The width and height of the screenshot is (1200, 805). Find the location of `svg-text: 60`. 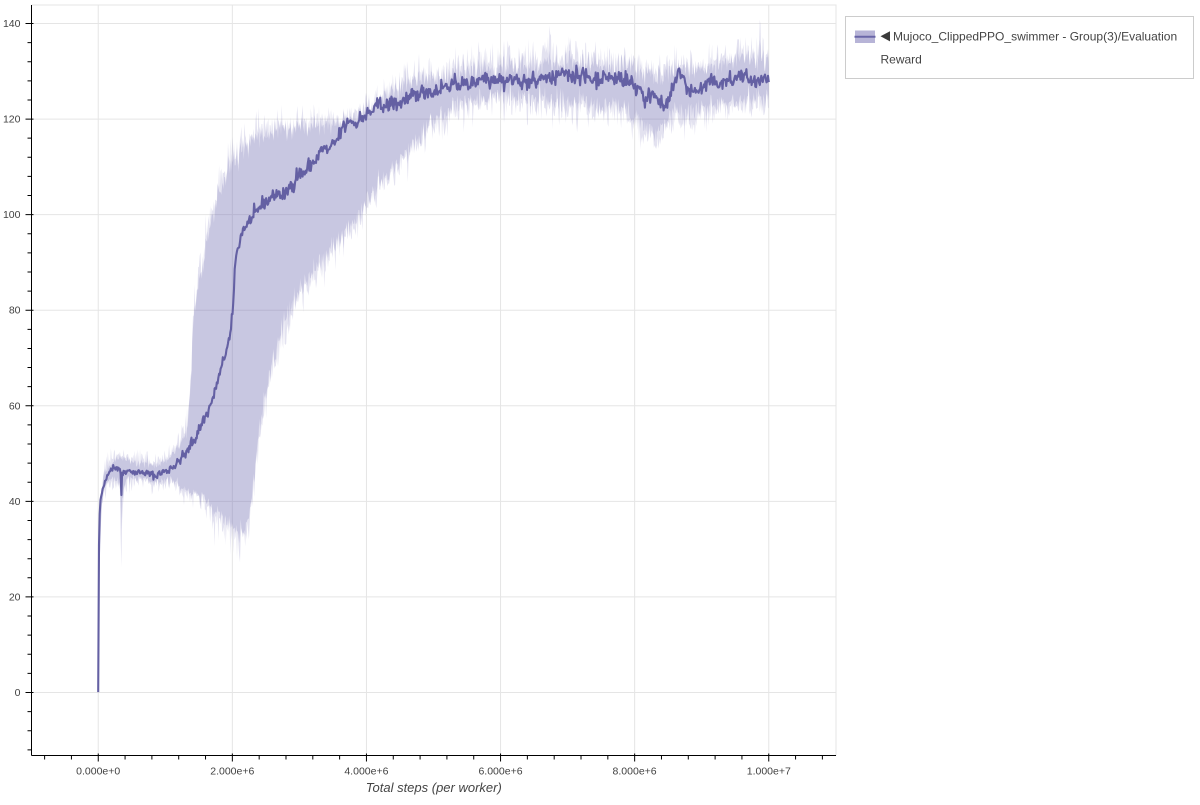

svg-text: 60 is located at coordinates (15, 406).